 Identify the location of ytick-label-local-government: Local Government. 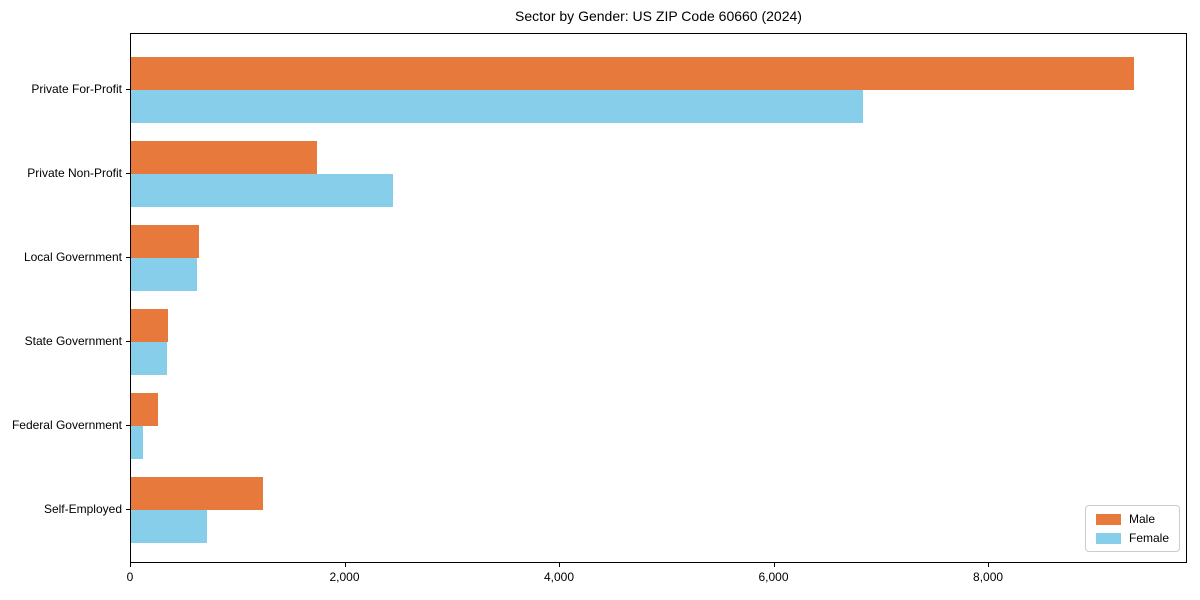
(72, 257).